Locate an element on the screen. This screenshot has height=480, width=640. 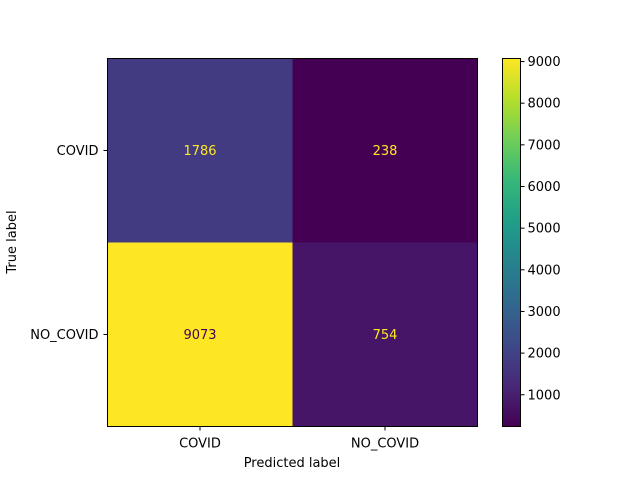
colorbar-tick-label: 2000 is located at coordinates (544, 354).